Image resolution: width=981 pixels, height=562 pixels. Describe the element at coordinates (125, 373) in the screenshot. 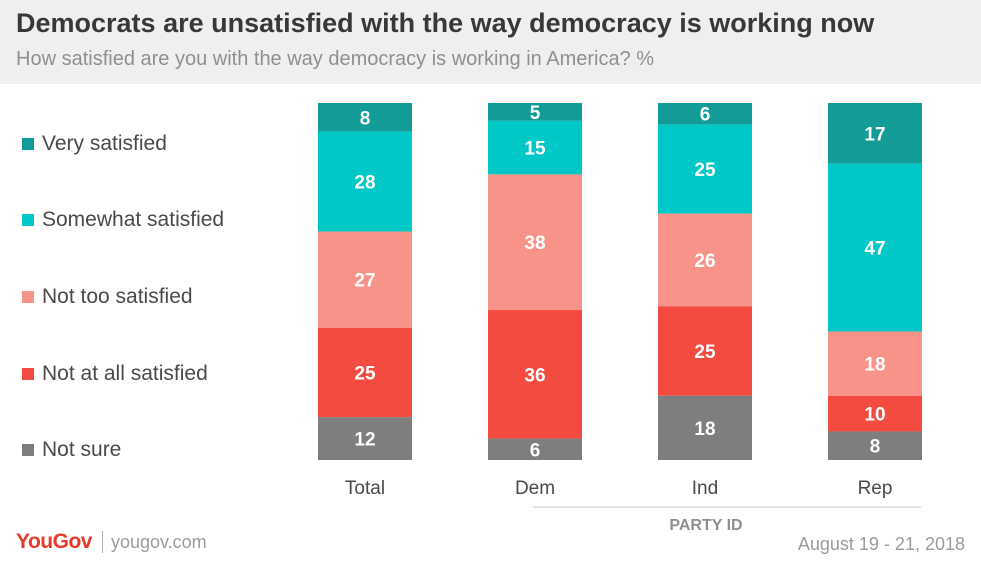

I see `legend-label: Not at all satisfied` at that location.